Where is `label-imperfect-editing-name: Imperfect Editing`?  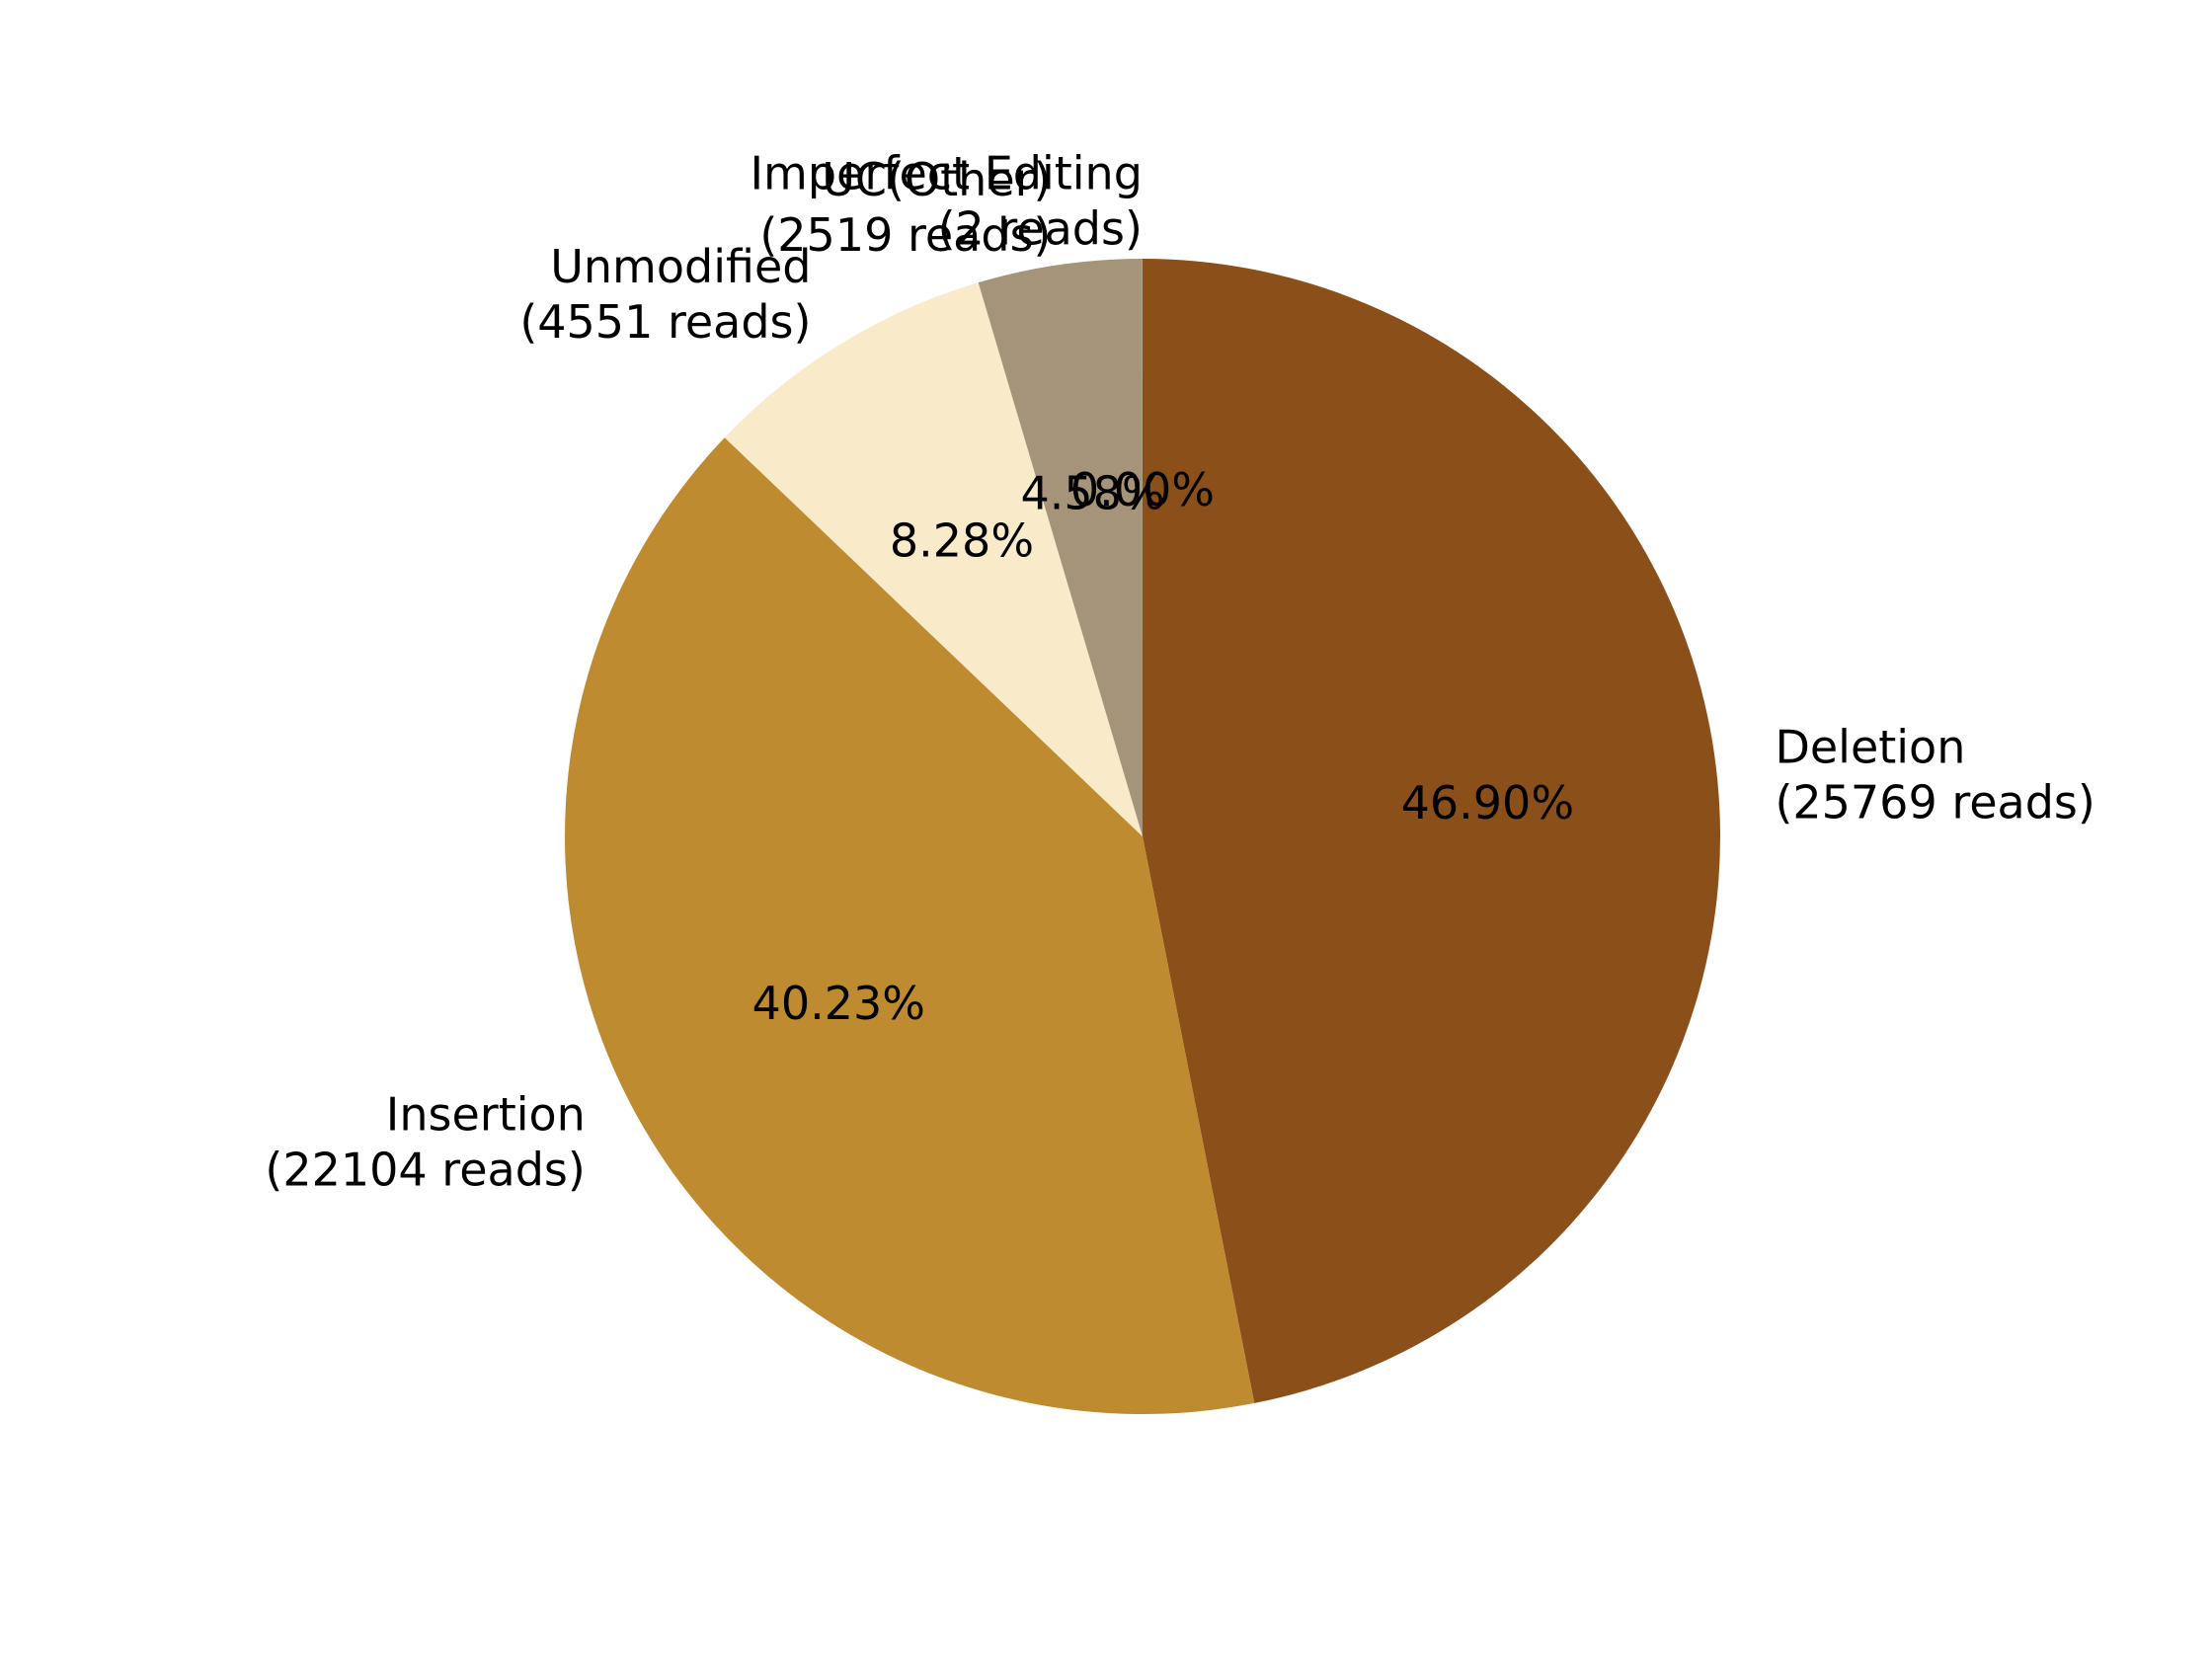
label-imperfect-editing-name: Imperfect Editing is located at coordinates (946, 174).